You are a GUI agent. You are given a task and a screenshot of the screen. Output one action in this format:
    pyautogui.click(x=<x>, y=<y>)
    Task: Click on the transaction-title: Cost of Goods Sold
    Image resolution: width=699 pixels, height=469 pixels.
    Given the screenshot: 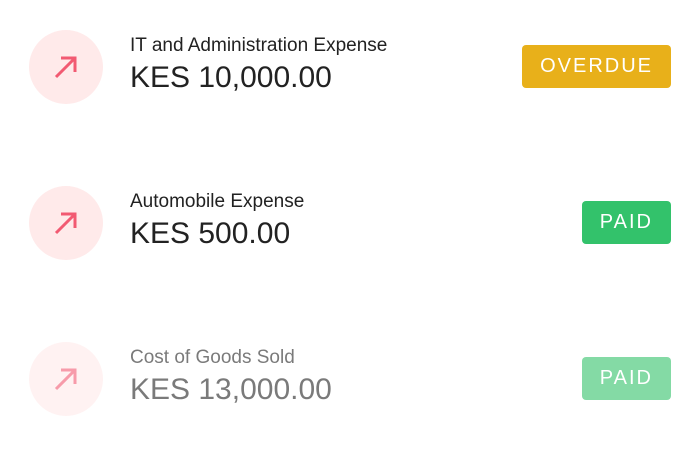 What is the action you would take?
    pyautogui.click(x=212, y=357)
    